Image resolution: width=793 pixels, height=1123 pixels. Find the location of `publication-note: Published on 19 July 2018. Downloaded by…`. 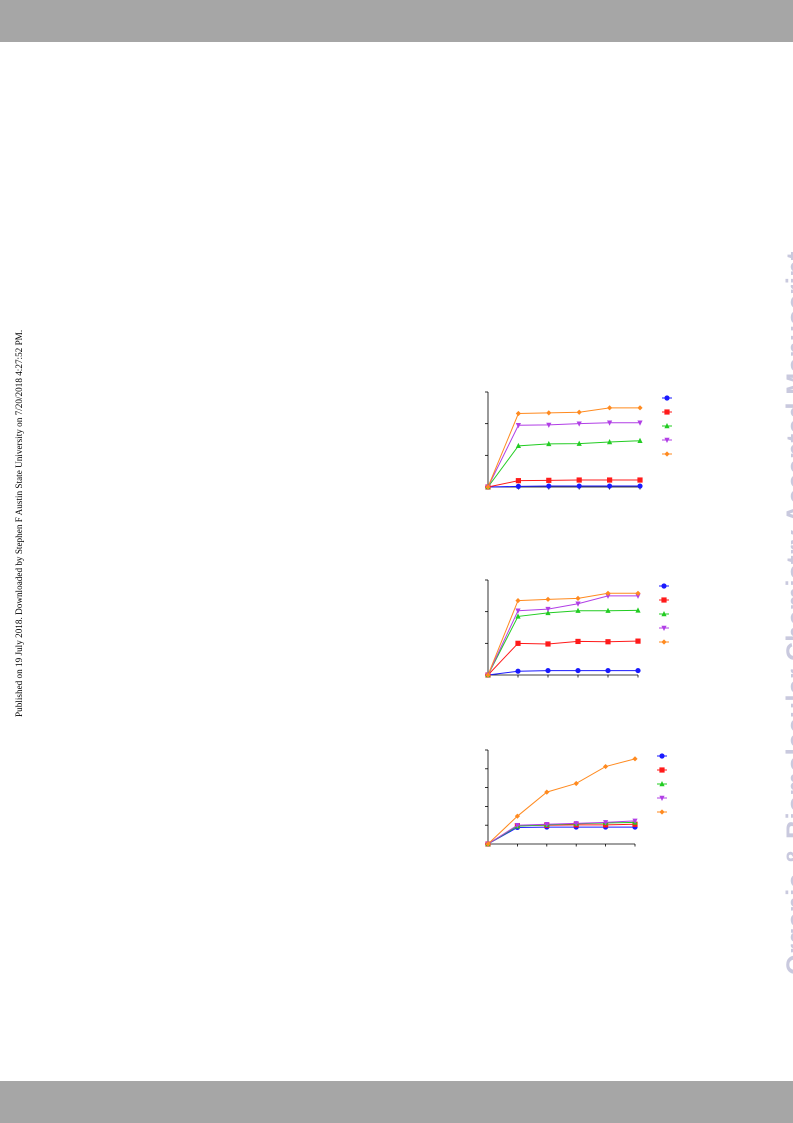

publication-note: Published on 19 July 2018. Downloaded by… is located at coordinates (19, 523).